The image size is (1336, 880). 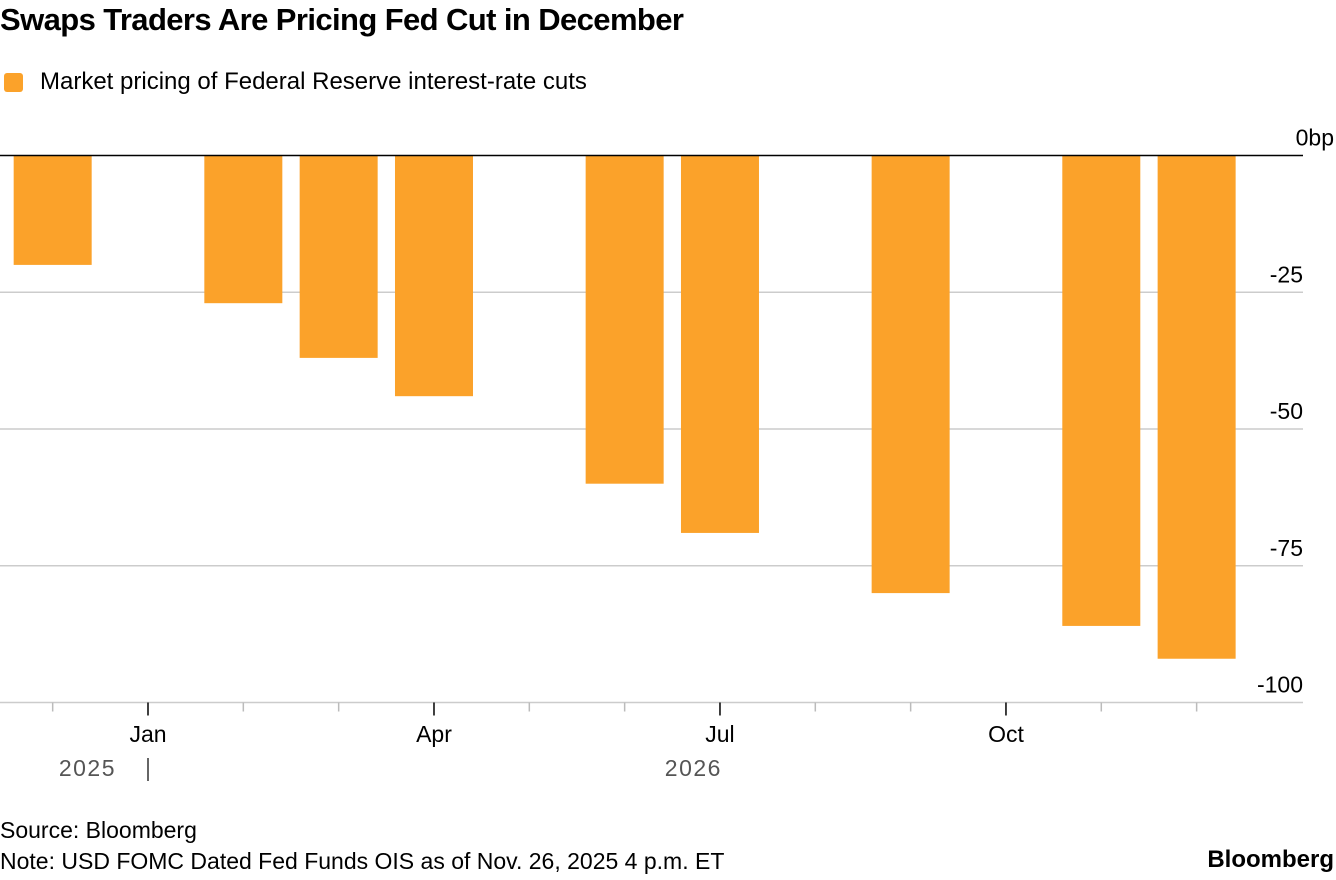 I want to click on x-tick-label: Jul, so click(x=719, y=734).